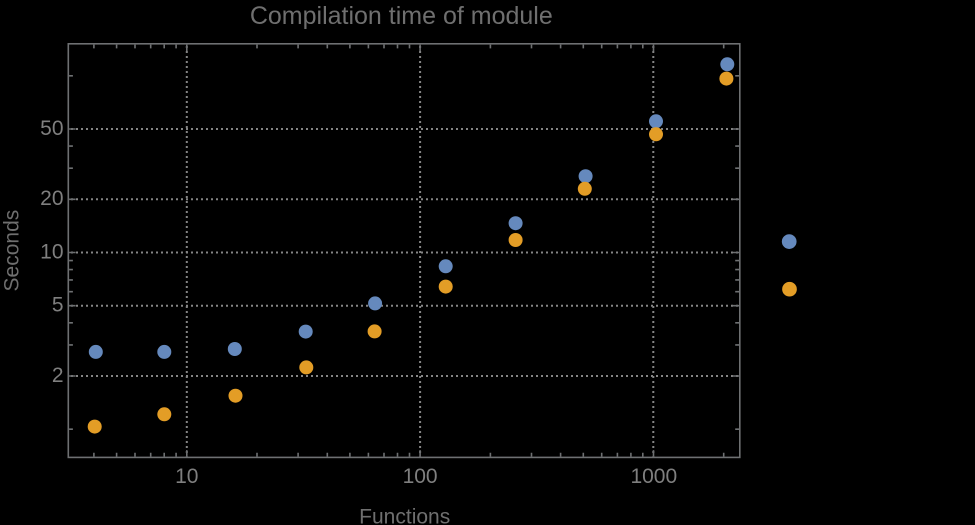  What do you see at coordinates (11, 251) in the screenshot?
I see `svg-text: Seconds` at bounding box center [11, 251].